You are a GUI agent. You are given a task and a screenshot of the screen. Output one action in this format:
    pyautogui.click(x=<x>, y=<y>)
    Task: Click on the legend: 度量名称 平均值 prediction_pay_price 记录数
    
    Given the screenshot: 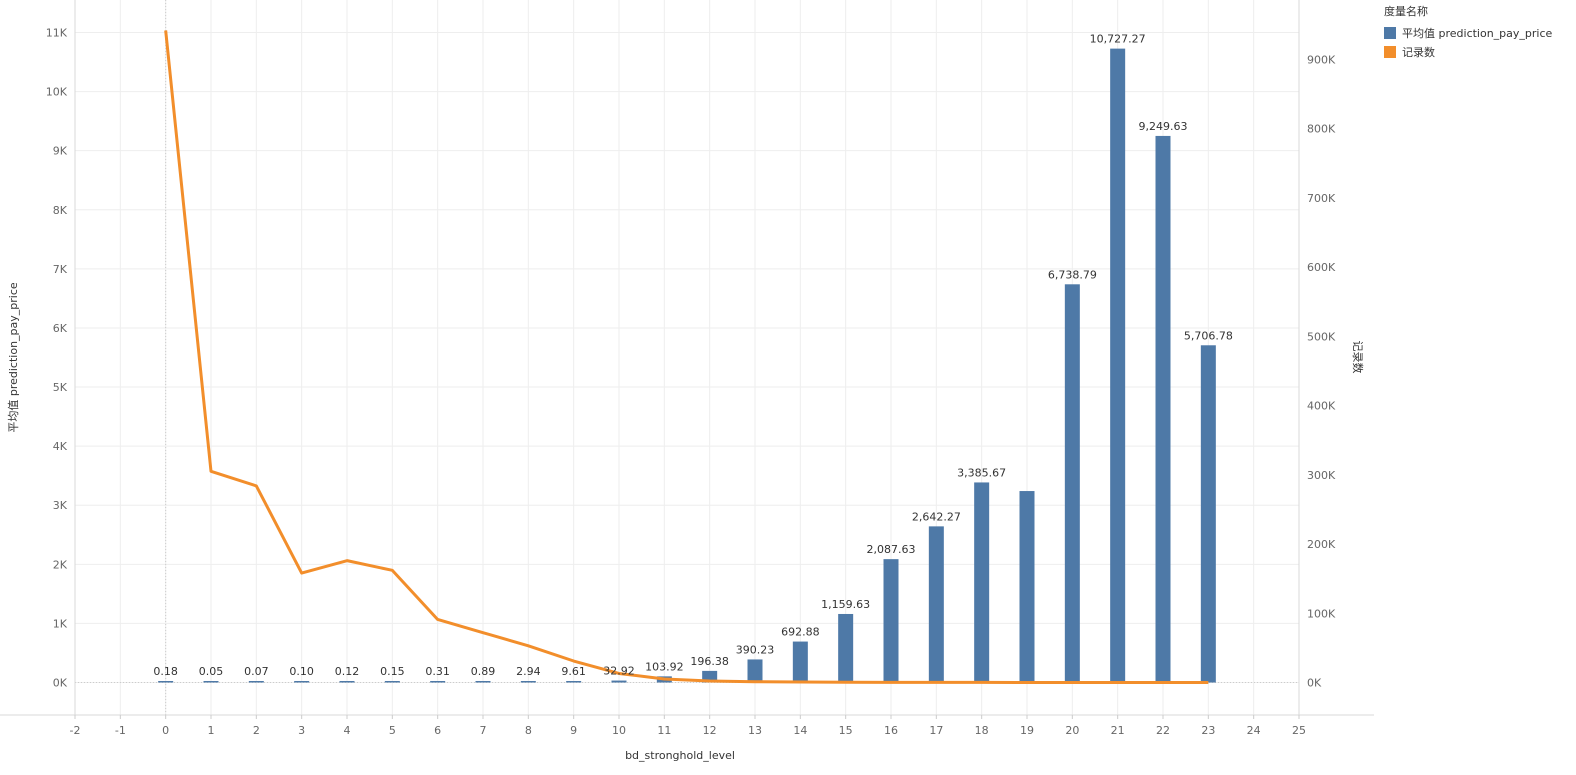 What is the action you would take?
    pyautogui.click(x=1468, y=32)
    